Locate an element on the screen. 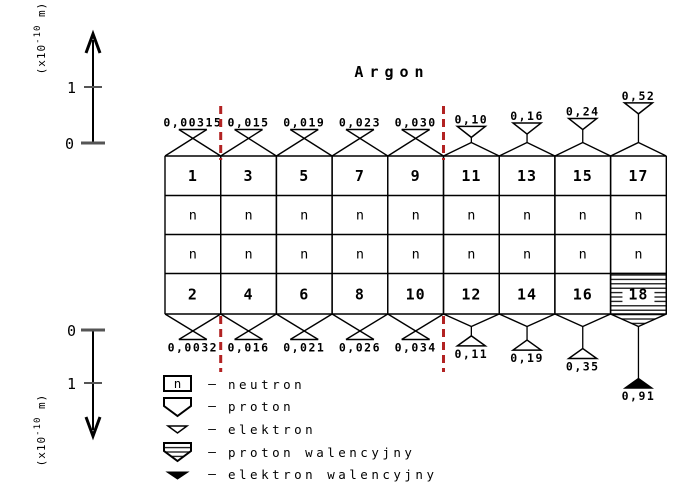  valence-number-backing is located at coordinates (638, 297).